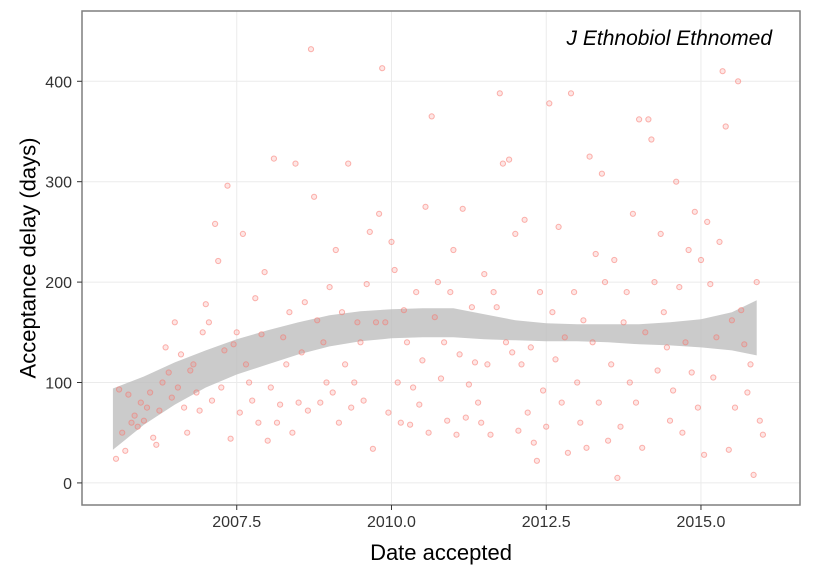 Image resolution: width=825 pixels, height=570 pixels. Describe the element at coordinates (441, 552) in the screenshot. I see `x-axis-title: Date accepted` at that location.